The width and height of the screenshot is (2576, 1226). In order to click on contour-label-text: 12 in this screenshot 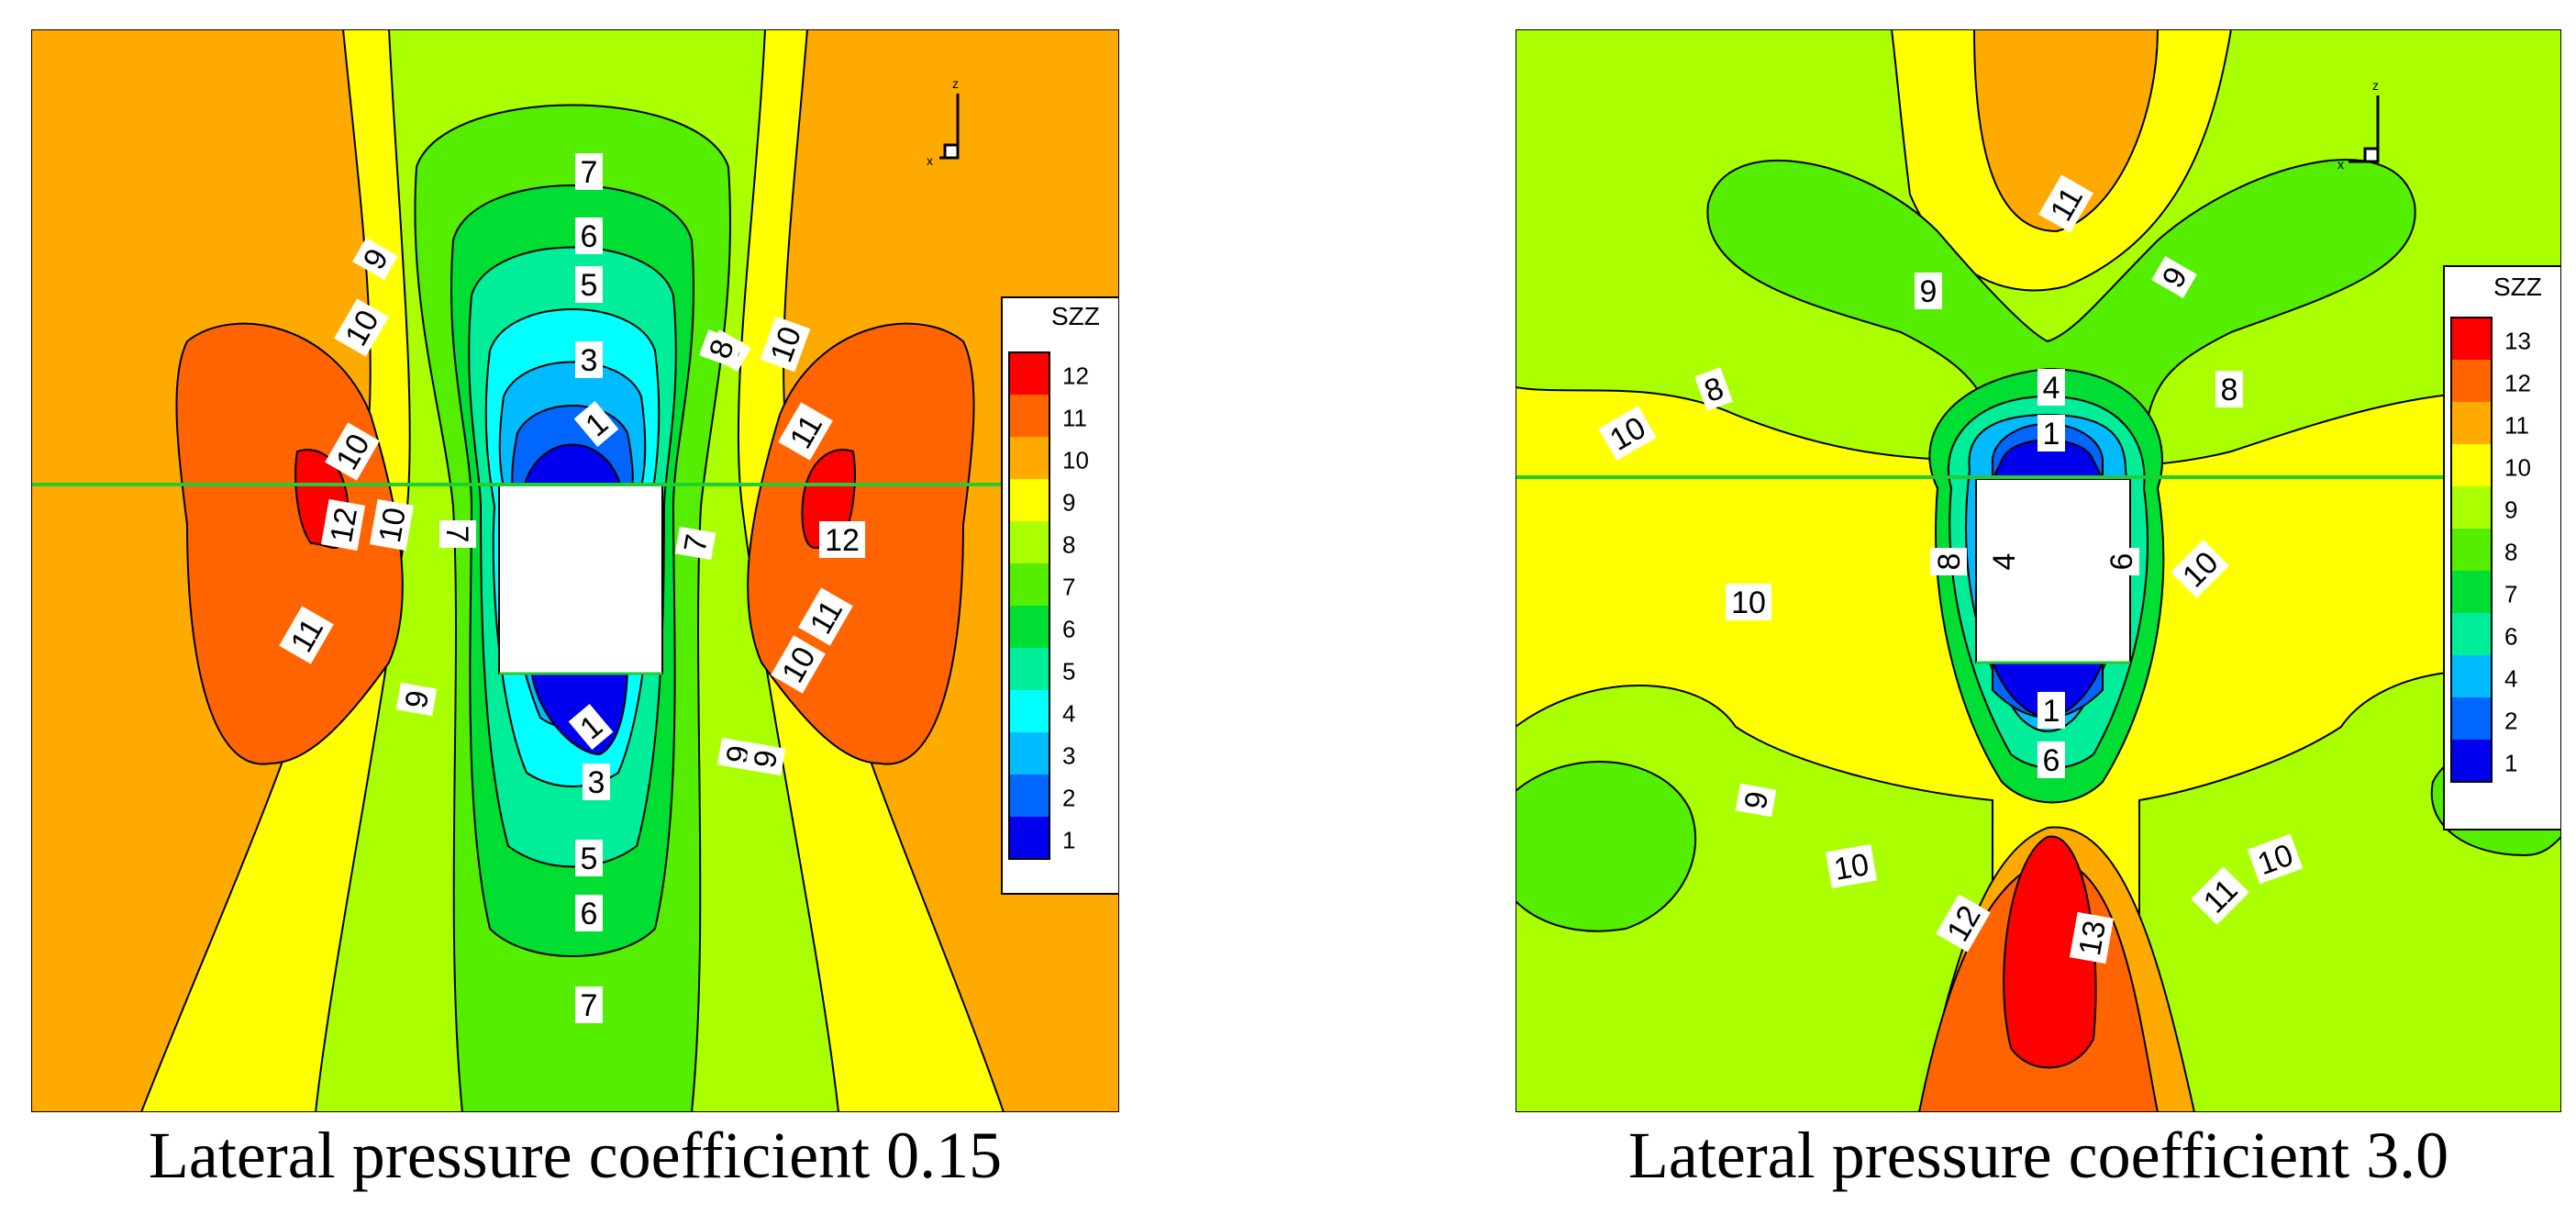, I will do `click(842, 540)`.